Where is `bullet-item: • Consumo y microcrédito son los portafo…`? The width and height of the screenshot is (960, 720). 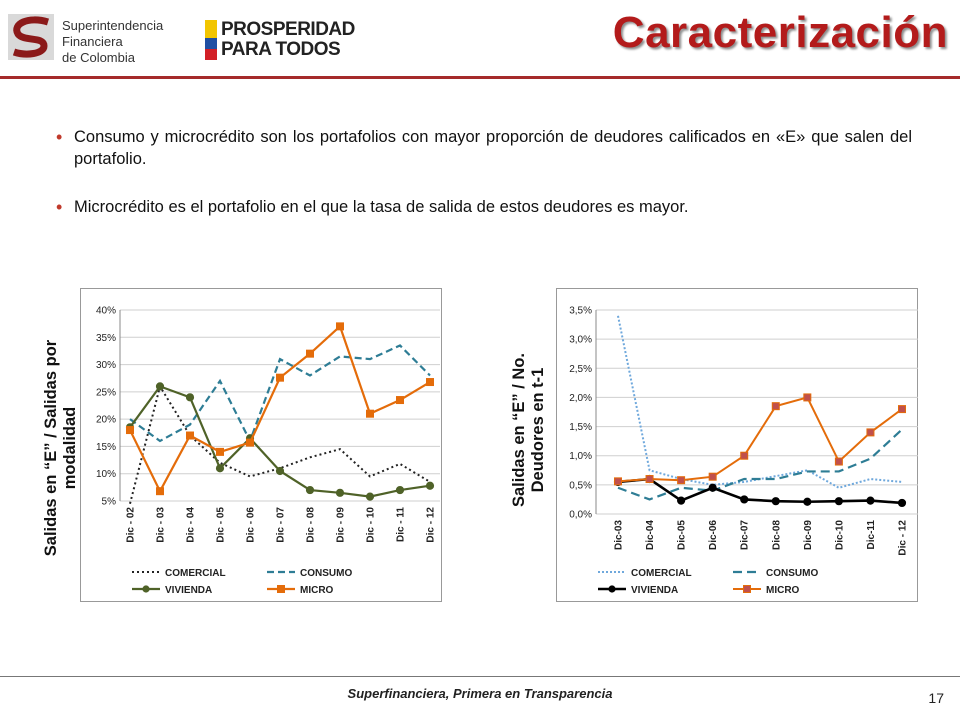
bullet-item: • Consumo y microcrédito son los portafo… is located at coordinates (484, 148).